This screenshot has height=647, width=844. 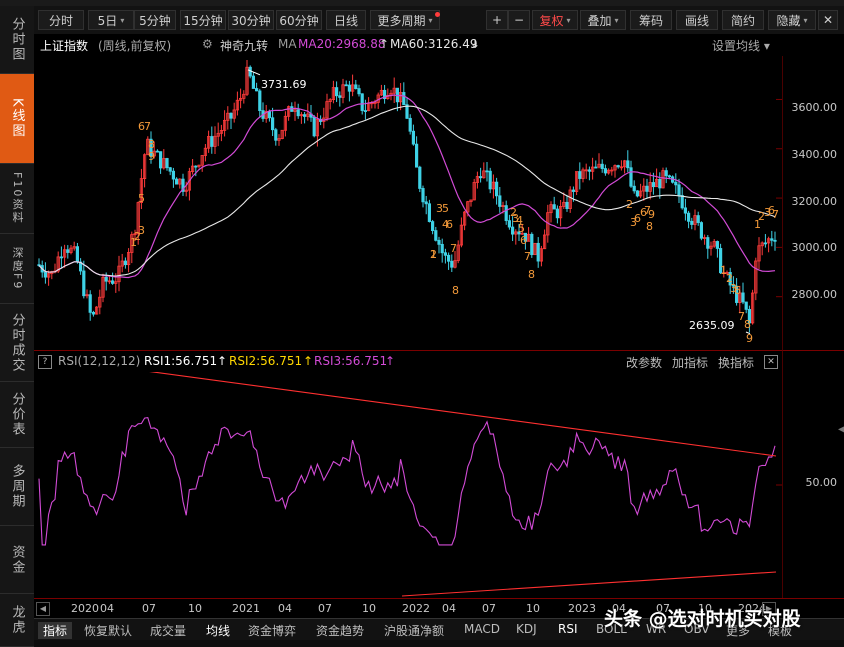 I want to click on low-annotation: 2635.09, so click(x=712, y=325).